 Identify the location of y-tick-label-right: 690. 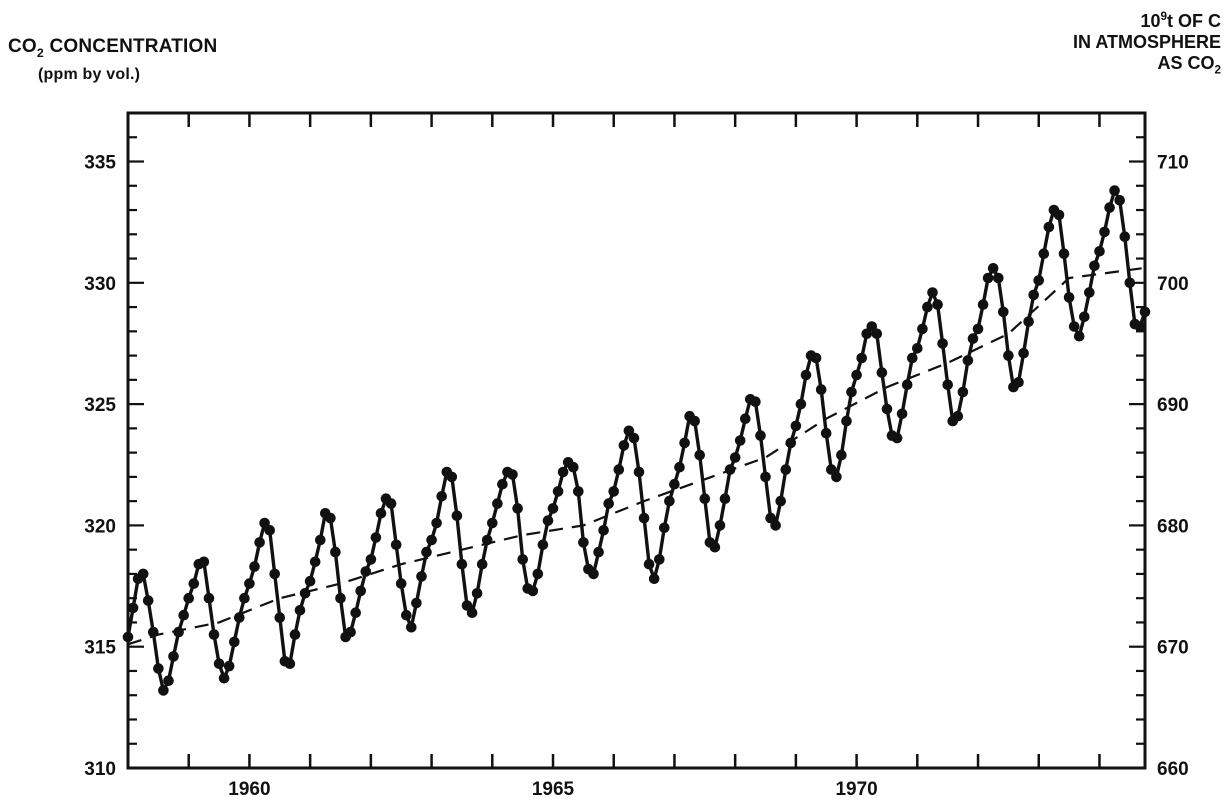
(1173, 405).